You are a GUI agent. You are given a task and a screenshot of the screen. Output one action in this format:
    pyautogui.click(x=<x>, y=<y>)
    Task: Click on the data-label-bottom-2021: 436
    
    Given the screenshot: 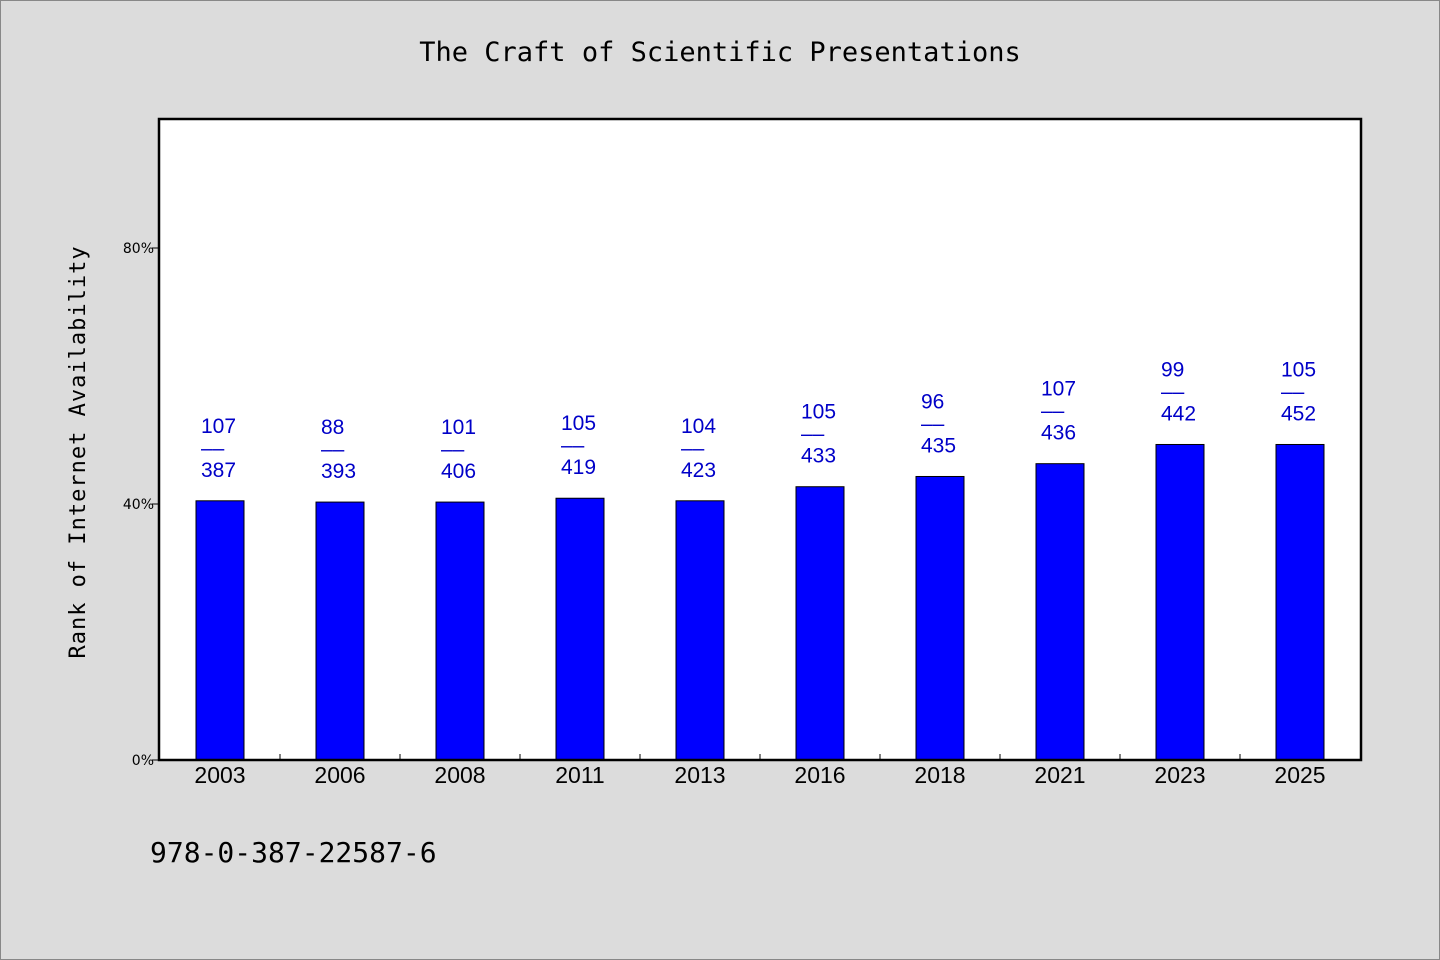 What is the action you would take?
    pyautogui.click(x=1058, y=433)
    